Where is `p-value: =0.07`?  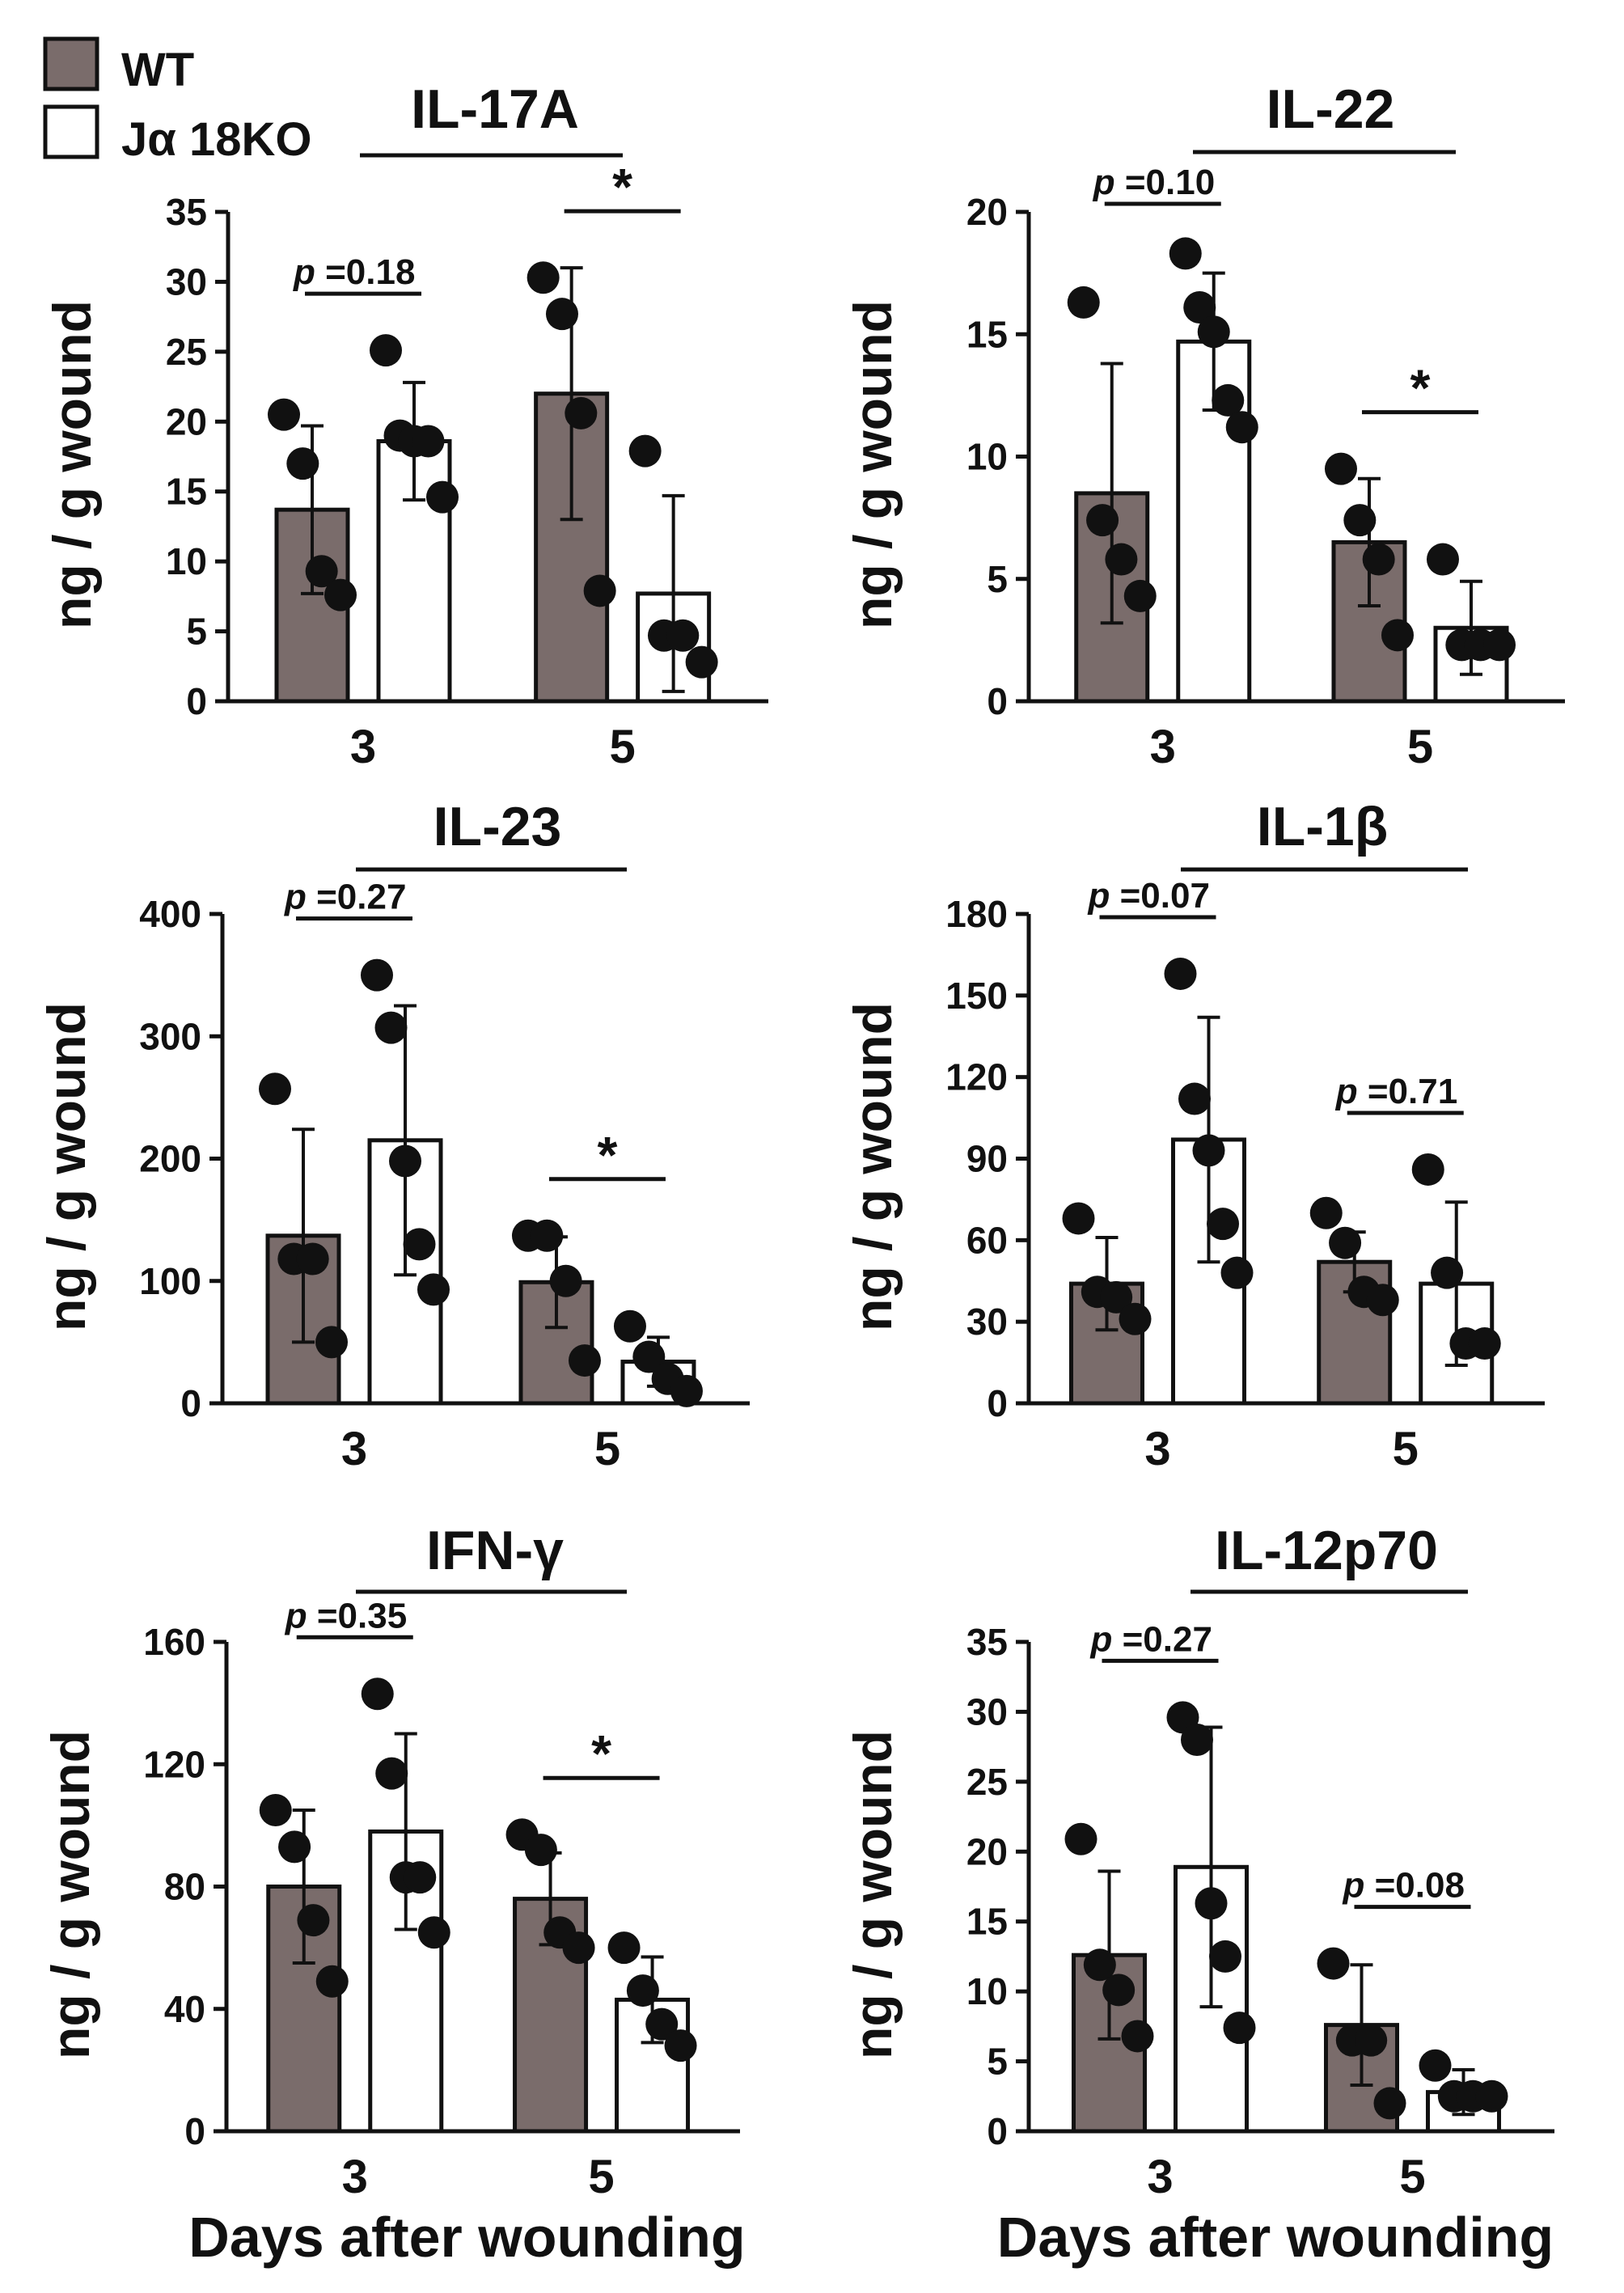 p-value: =0.07 is located at coordinates (1165, 896).